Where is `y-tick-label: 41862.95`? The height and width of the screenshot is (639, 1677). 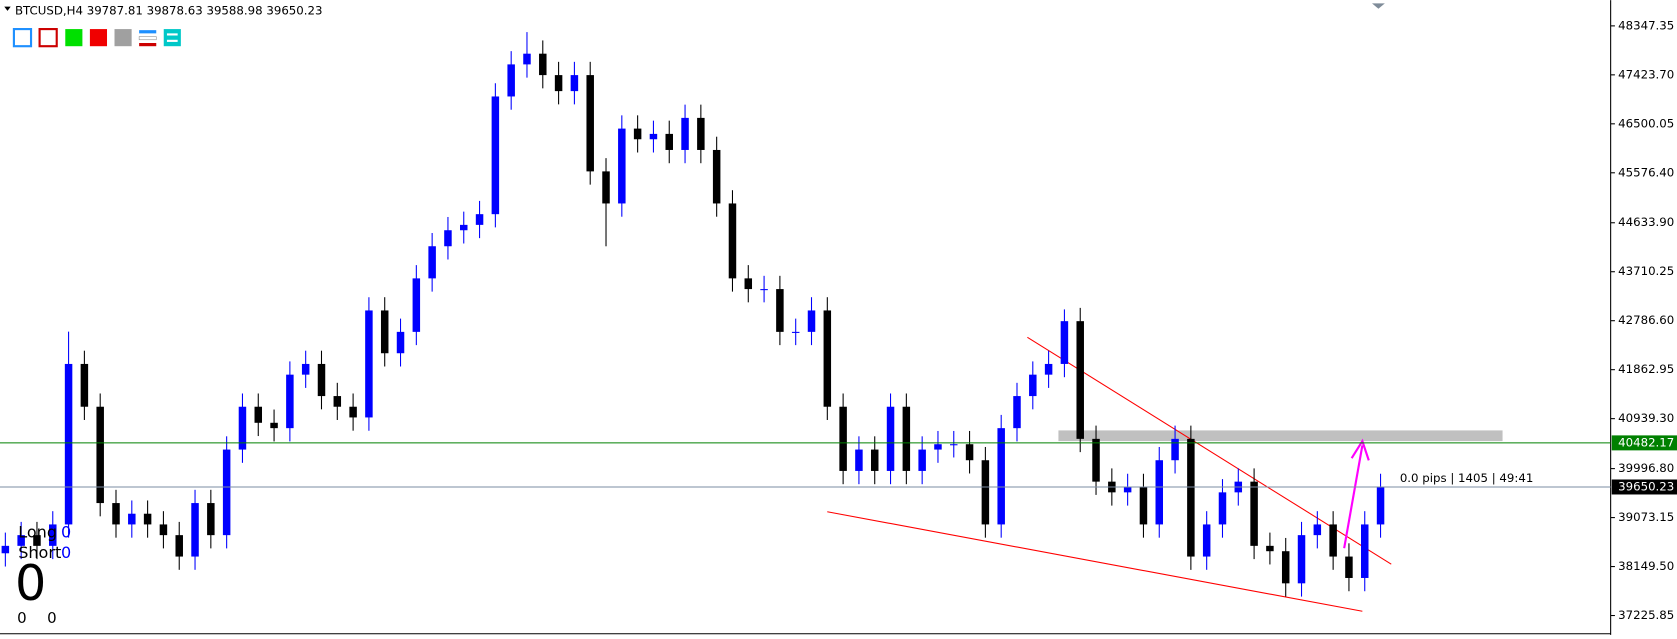
y-tick-label: 41862.95 is located at coordinates (1646, 369).